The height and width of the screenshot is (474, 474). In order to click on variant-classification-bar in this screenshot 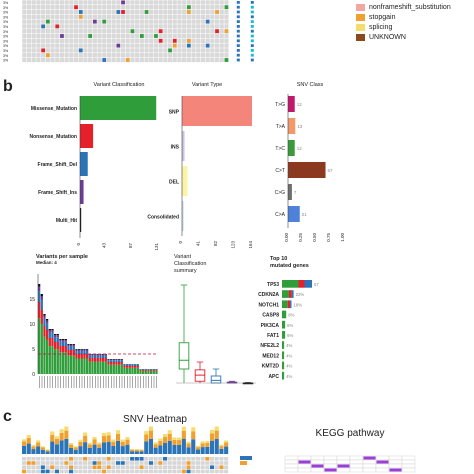, I will do `click(81, 220)`.